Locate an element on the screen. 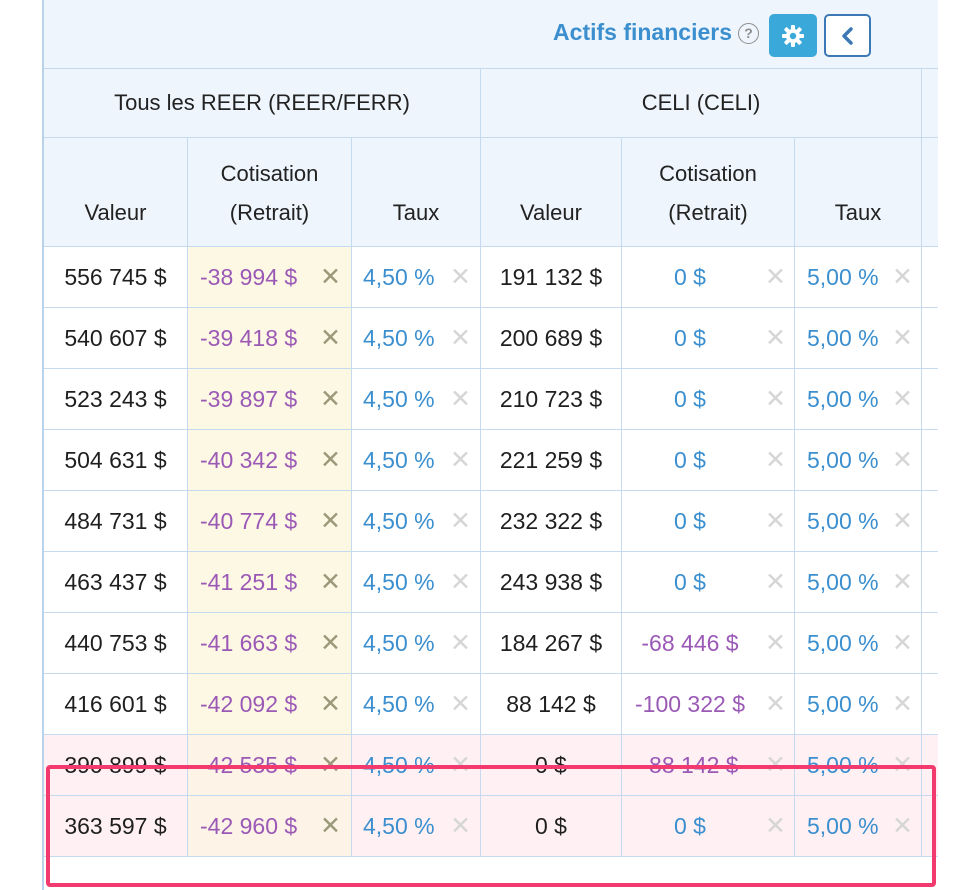 The height and width of the screenshot is (890, 978). reer-cotisation-cell: -41 251 $ ✕ is located at coordinates (270, 582).